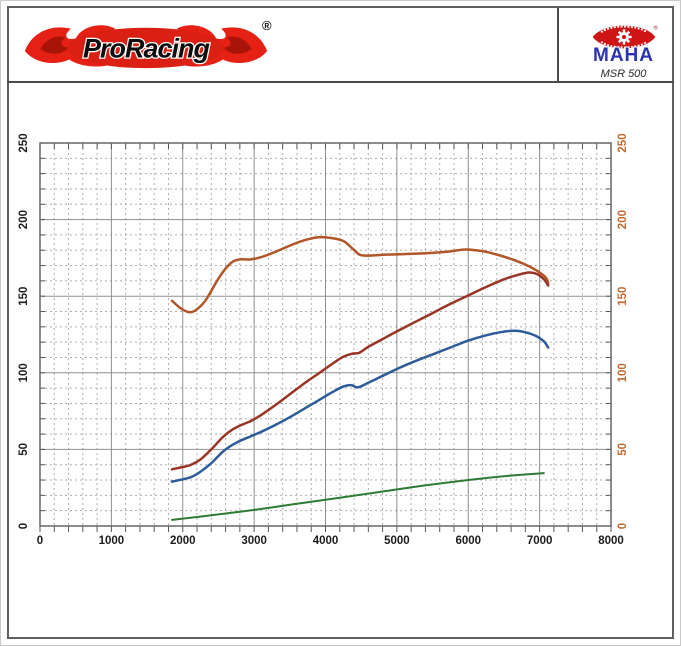 The width and height of the screenshot is (681, 646). I want to click on x-axis-label: 3000, so click(254, 541).